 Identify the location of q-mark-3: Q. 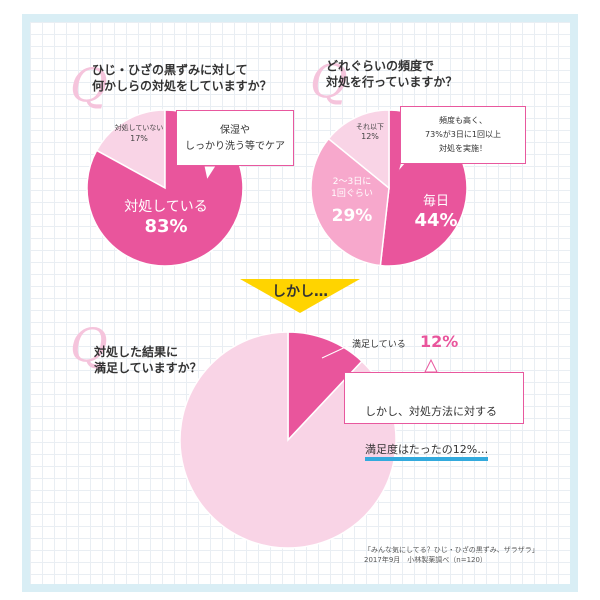
(89, 345).